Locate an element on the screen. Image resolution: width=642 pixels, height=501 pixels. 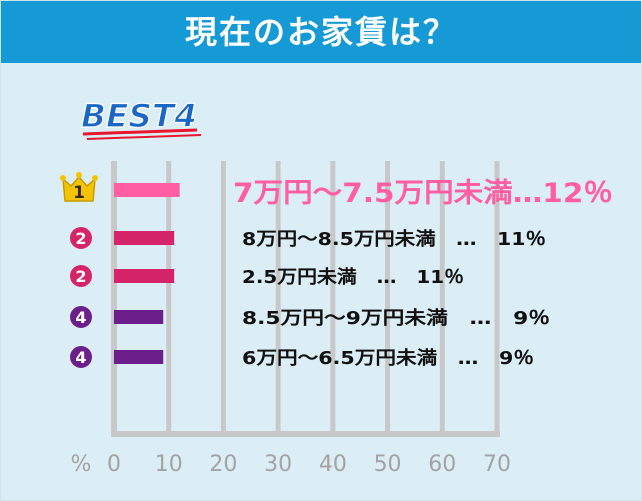
bar-label: 8万円～8.5万円未満 … 11％ is located at coordinates (394, 239).